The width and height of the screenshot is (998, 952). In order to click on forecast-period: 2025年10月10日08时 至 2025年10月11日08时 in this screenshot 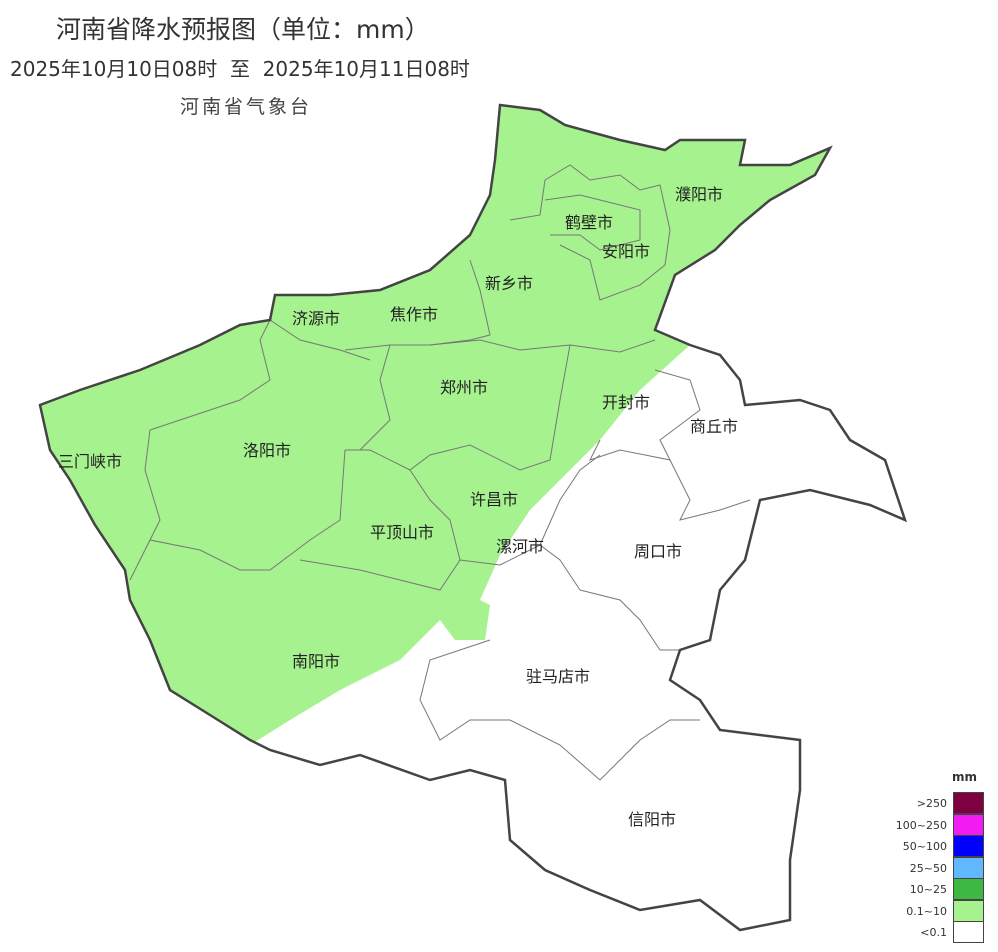, I will do `click(240, 69)`.